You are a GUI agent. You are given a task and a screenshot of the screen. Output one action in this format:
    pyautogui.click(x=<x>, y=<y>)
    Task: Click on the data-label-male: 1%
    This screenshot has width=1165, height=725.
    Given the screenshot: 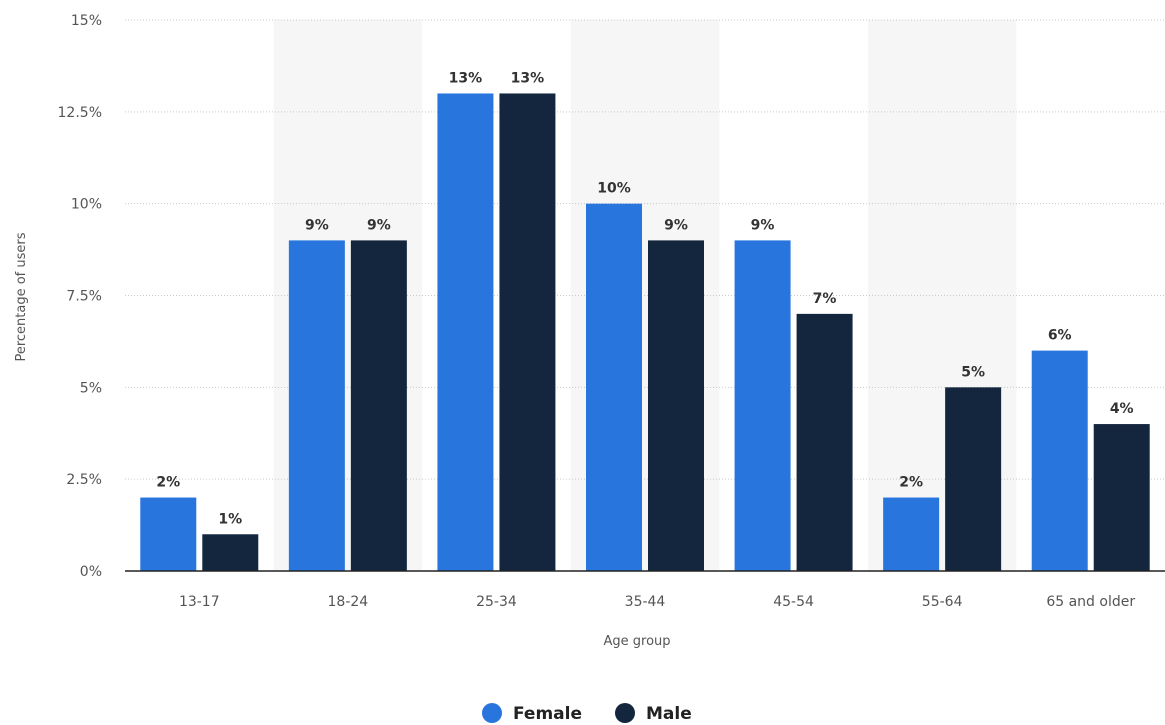 What is the action you would take?
    pyautogui.click(x=230, y=519)
    